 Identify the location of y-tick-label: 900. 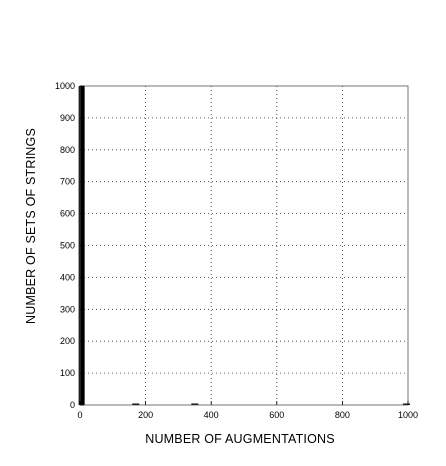
(67, 118).